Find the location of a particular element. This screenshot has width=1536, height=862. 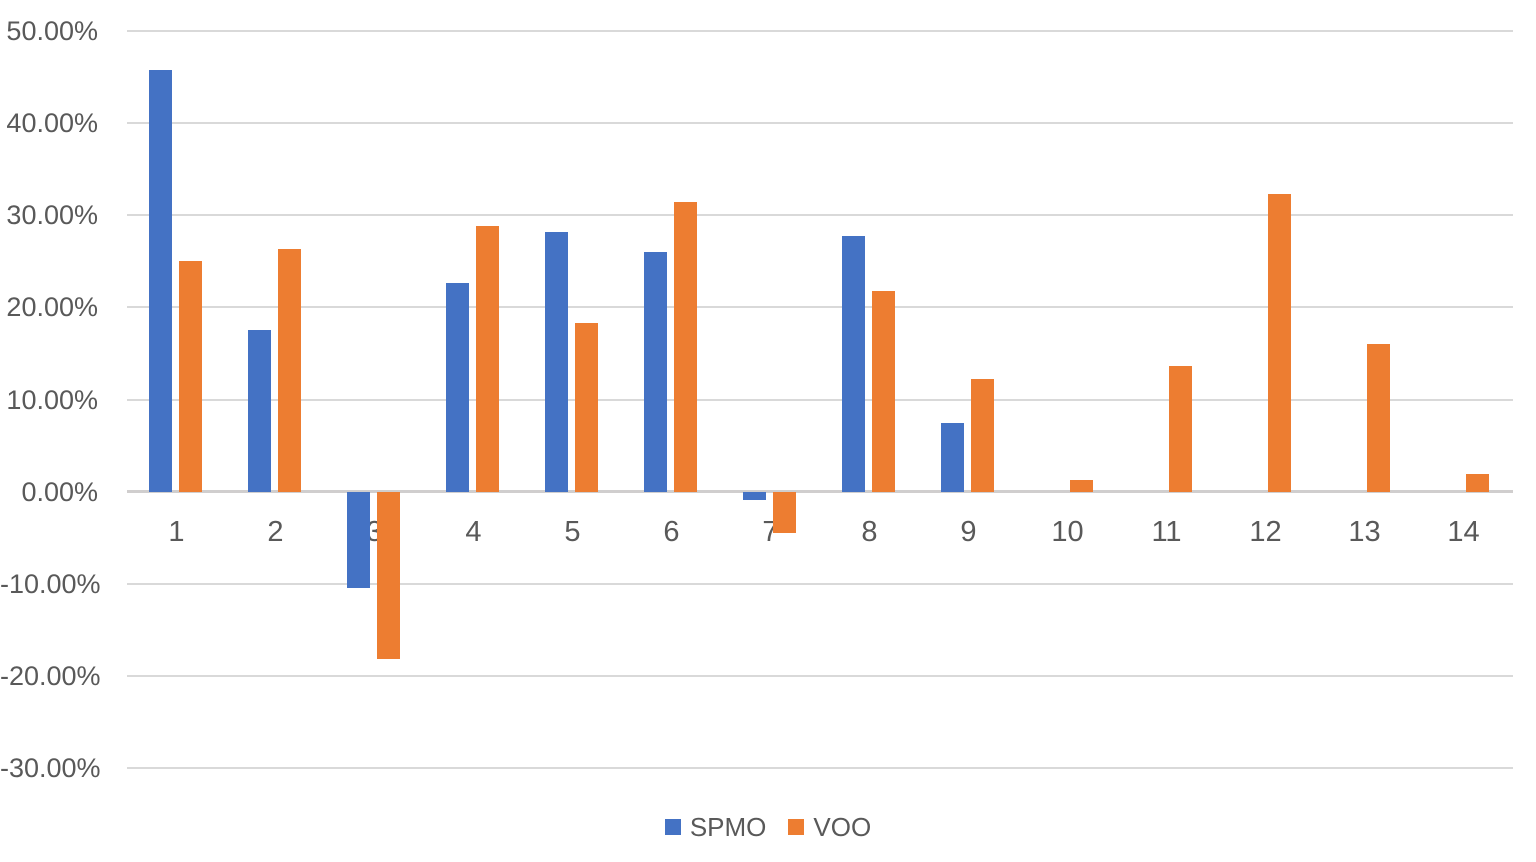

y-axis-tick-label: 50.00% is located at coordinates (52, 31).